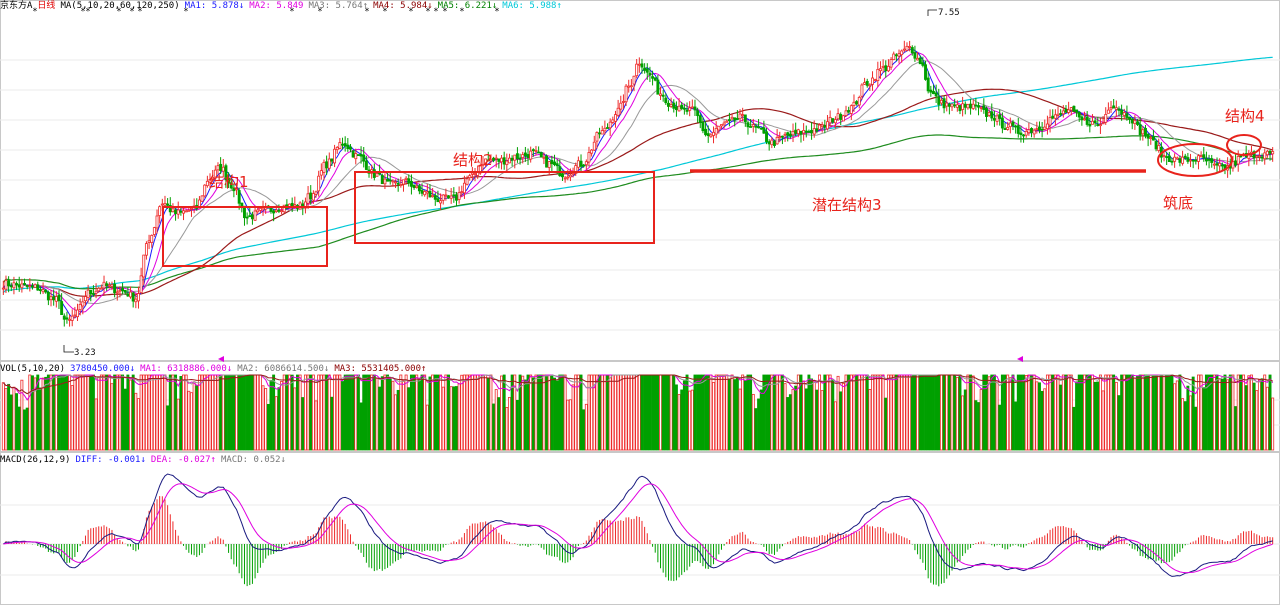 The height and width of the screenshot is (610, 1280). What do you see at coordinates (949, 13) in the screenshot?
I see `high-price-label: 7.55` at bounding box center [949, 13].